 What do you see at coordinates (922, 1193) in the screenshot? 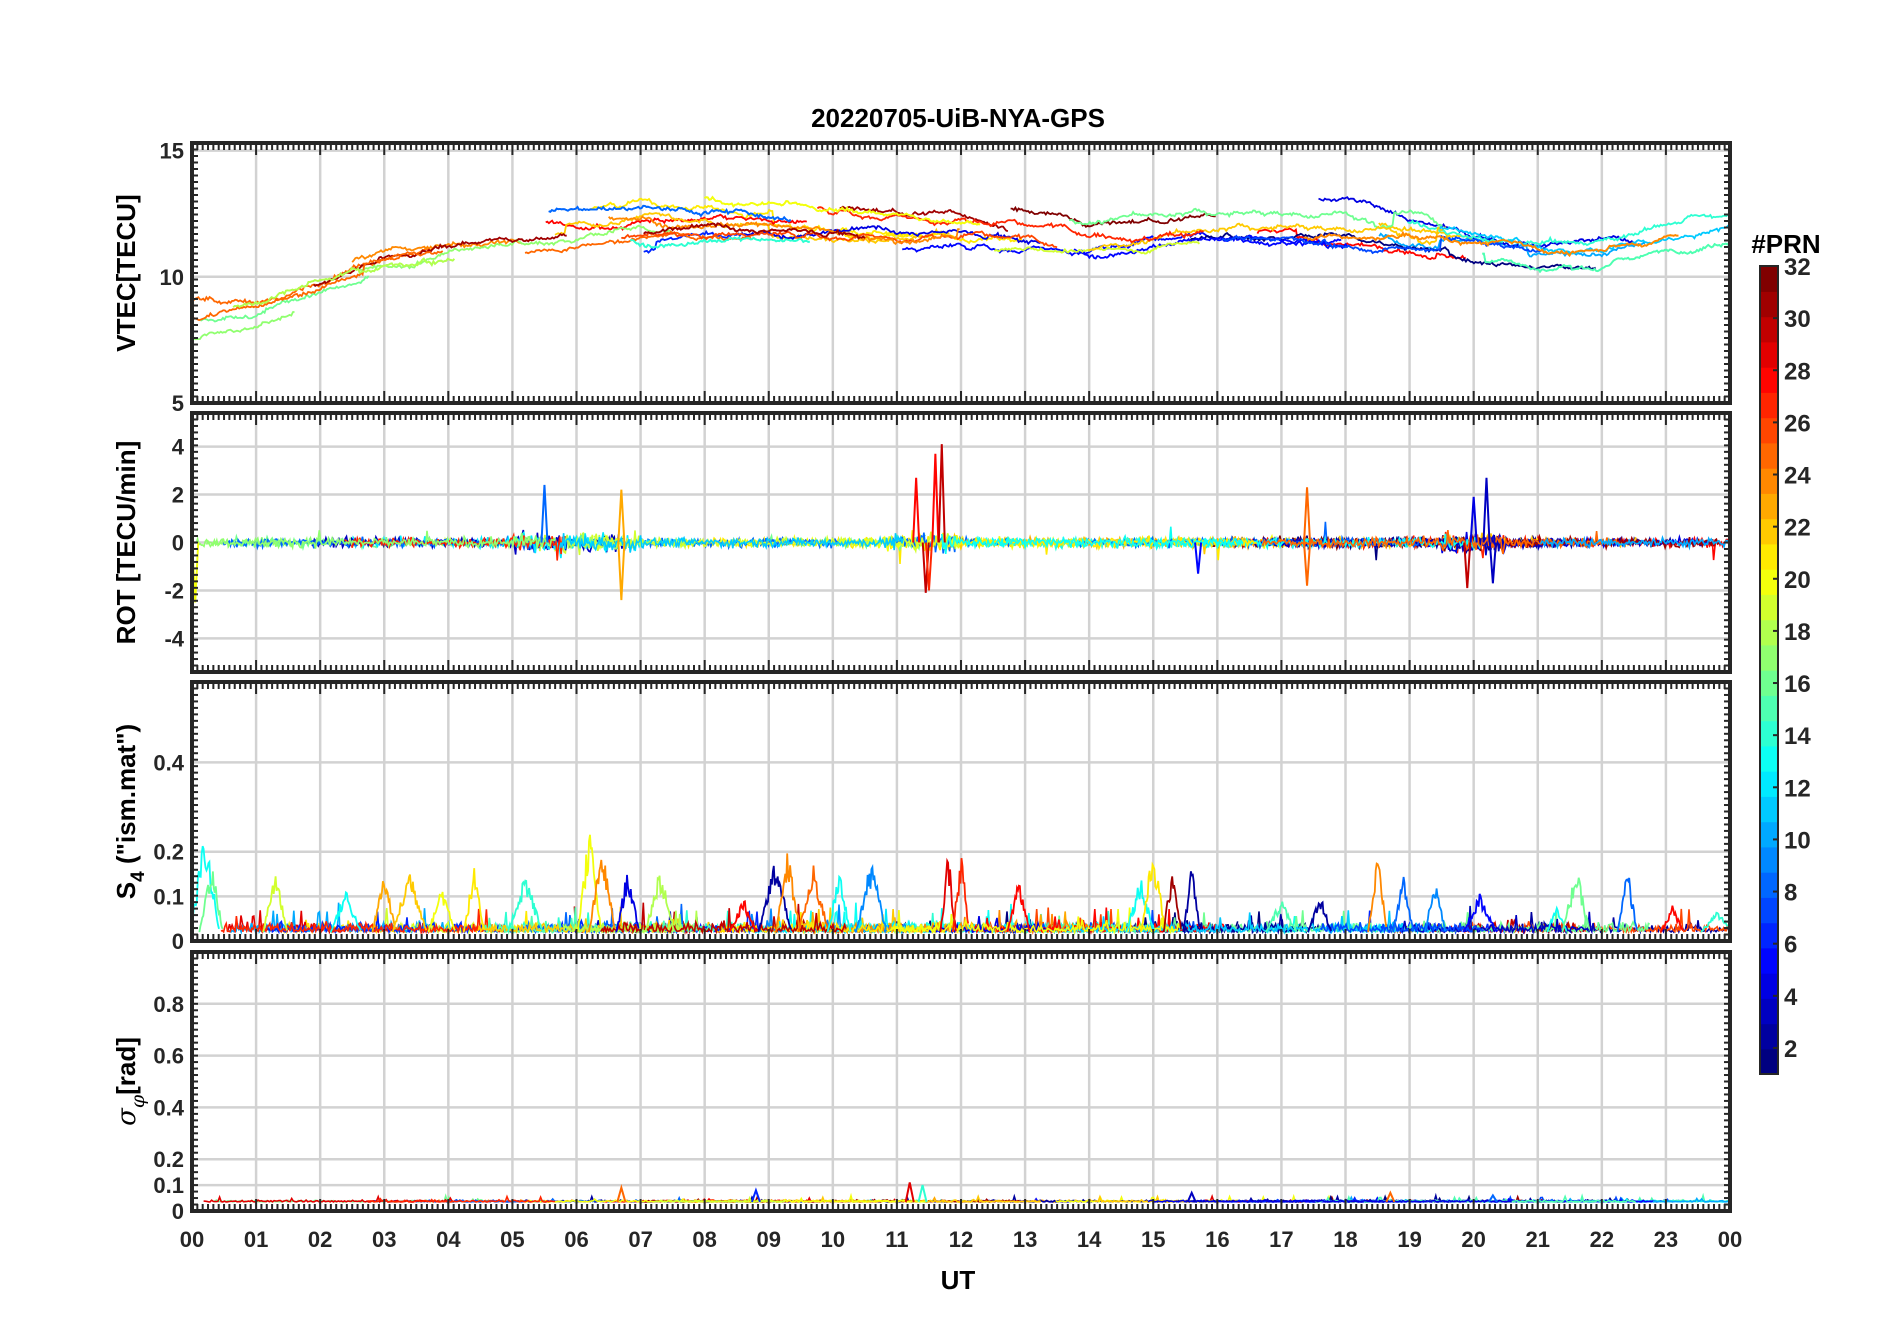
I see `sigma-peak` at bounding box center [922, 1193].